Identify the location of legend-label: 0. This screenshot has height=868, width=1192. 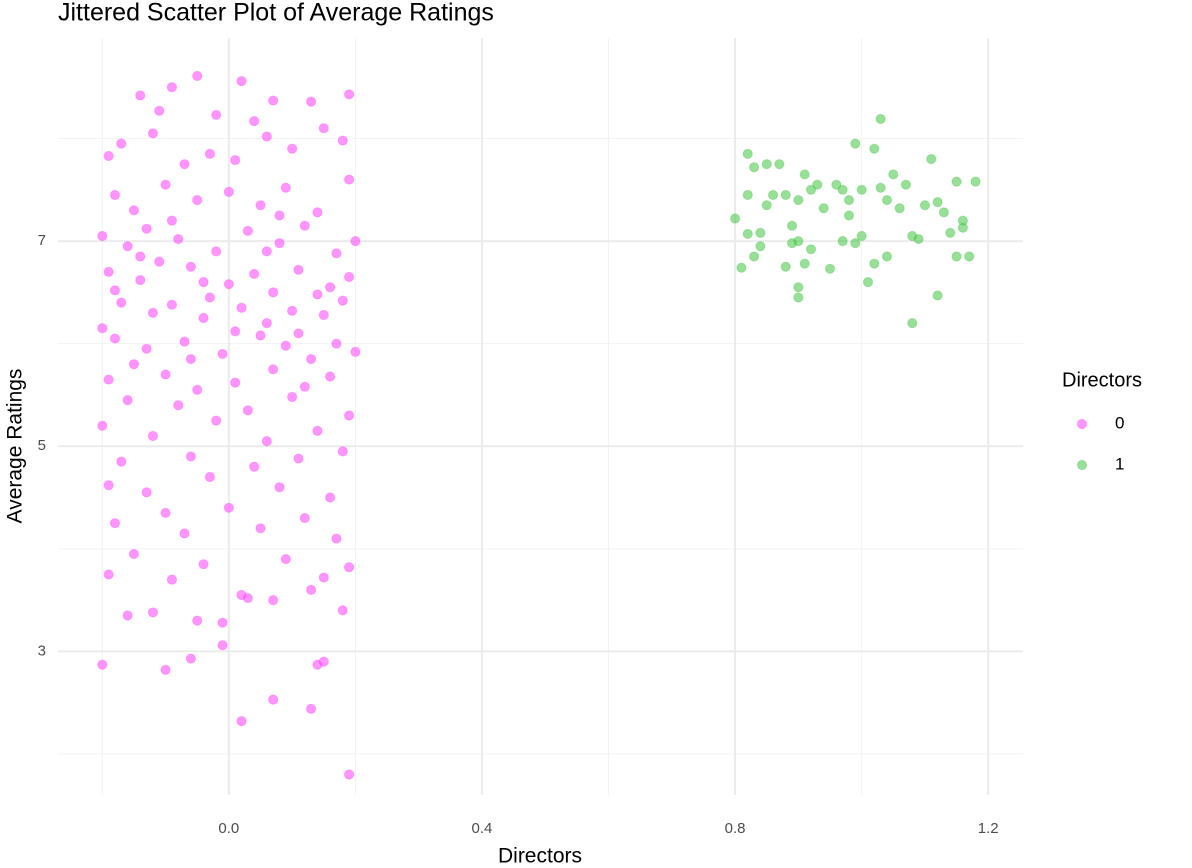
(1119, 422).